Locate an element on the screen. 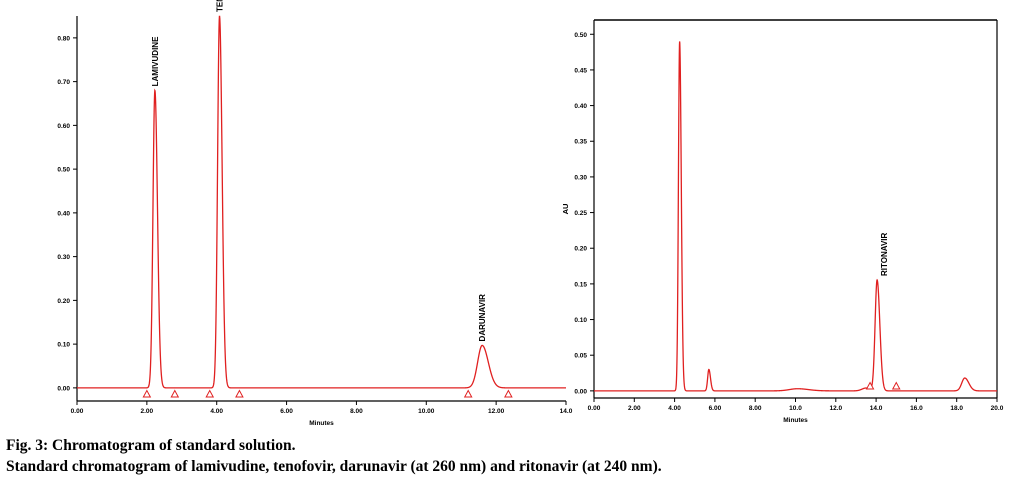 The height and width of the screenshot is (481, 1011). y-tick-label: 0.35 is located at coordinates (580, 142).